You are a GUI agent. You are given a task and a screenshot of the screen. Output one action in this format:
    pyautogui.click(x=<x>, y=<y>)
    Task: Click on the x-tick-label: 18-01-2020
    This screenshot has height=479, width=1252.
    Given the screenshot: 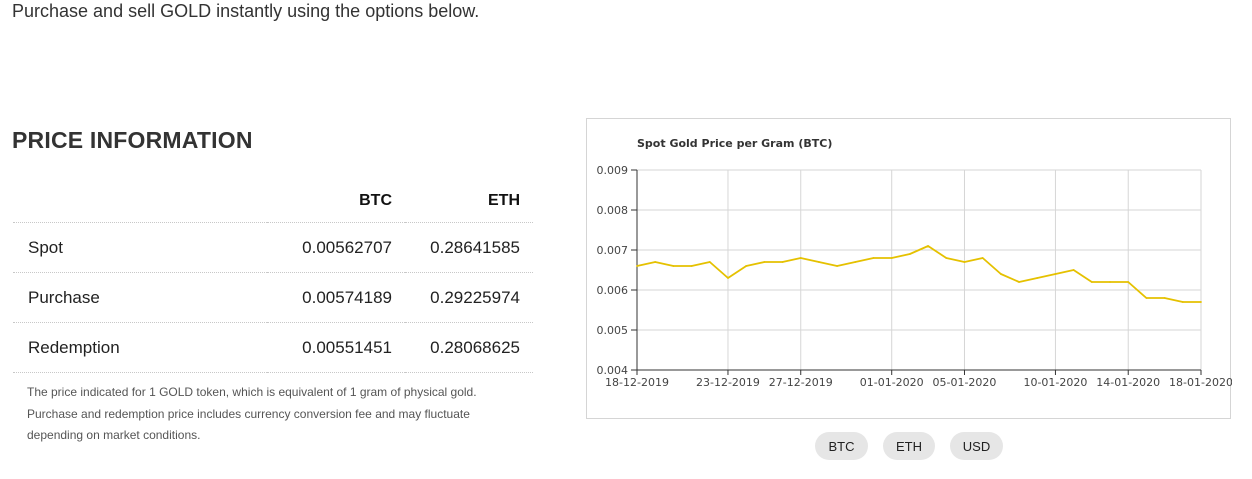 What is the action you would take?
    pyautogui.click(x=1200, y=382)
    